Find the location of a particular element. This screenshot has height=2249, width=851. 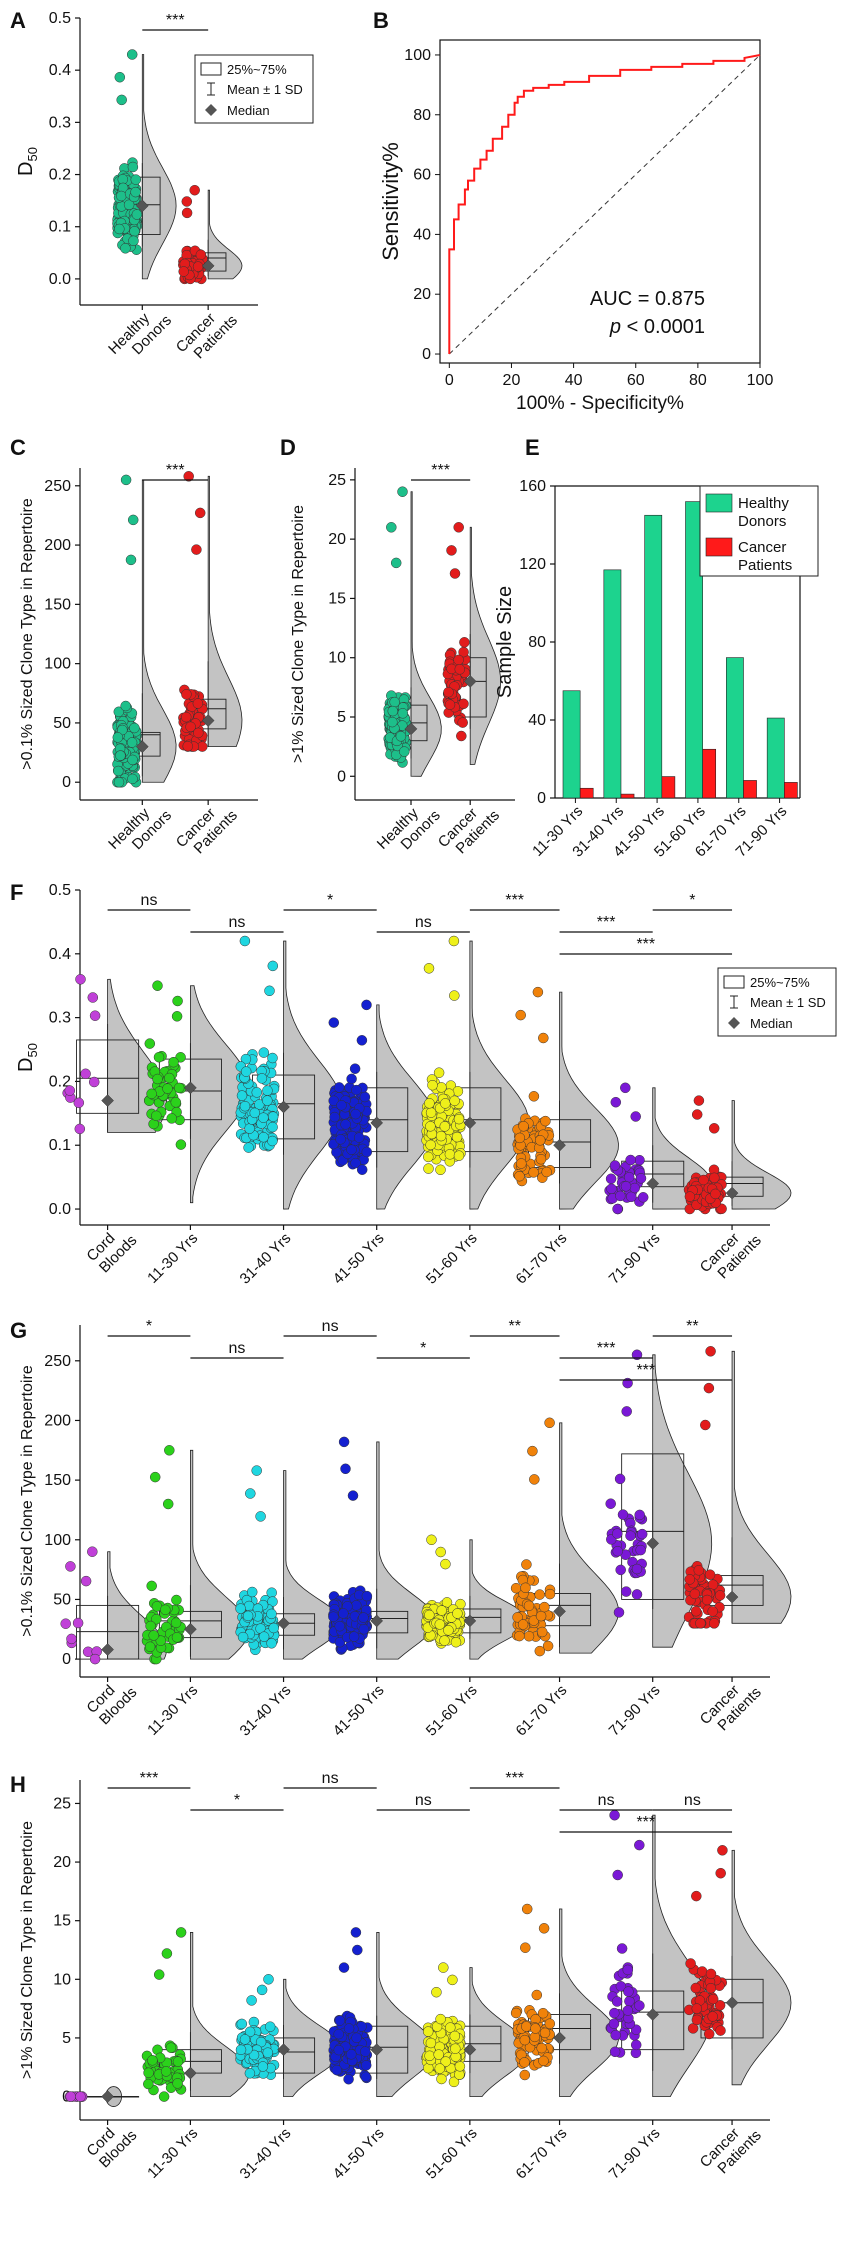

x-tick-label: 0 is located at coordinates (449, 380).